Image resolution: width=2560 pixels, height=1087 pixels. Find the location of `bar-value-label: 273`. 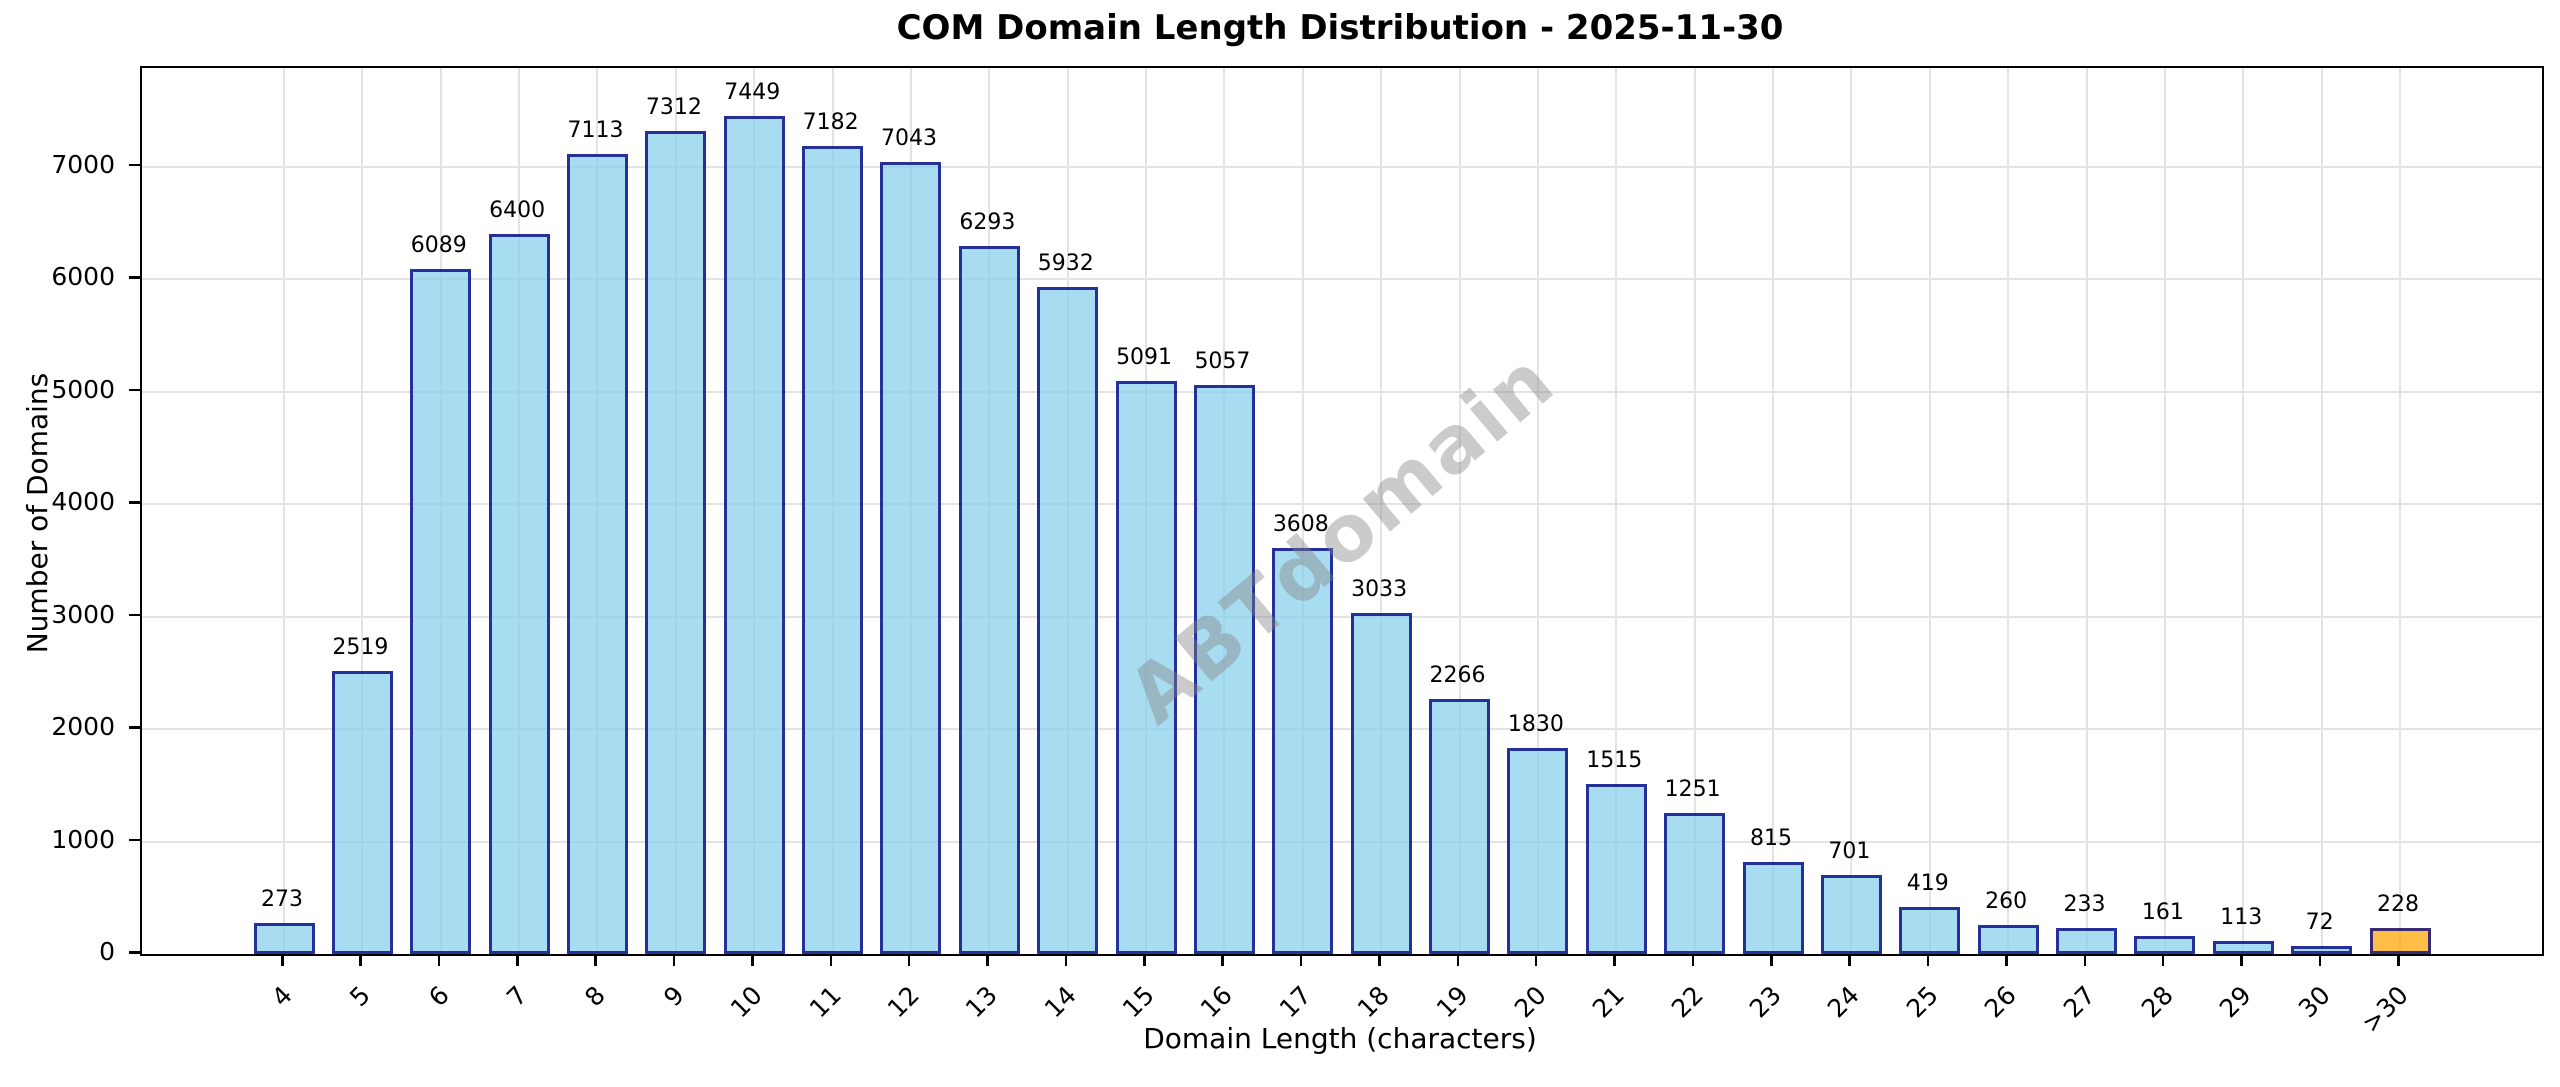

bar-value-label: 273 is located at coordinates (282, 900).